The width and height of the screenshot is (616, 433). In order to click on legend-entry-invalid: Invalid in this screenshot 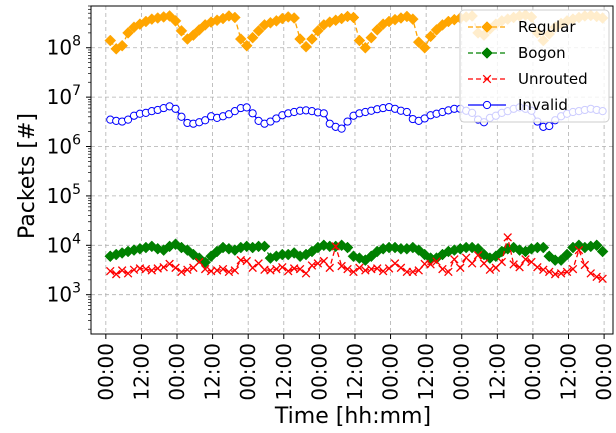, I will do `click(518, 105)`.